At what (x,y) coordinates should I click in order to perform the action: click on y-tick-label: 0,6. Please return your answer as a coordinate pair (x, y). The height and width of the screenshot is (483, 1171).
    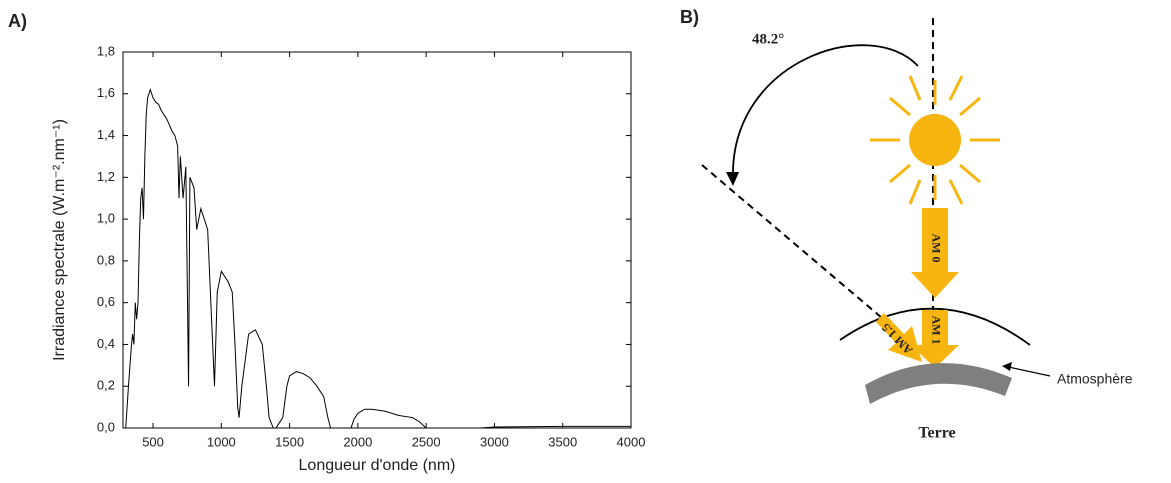
    Looking at the image, I should click on (106, 301).